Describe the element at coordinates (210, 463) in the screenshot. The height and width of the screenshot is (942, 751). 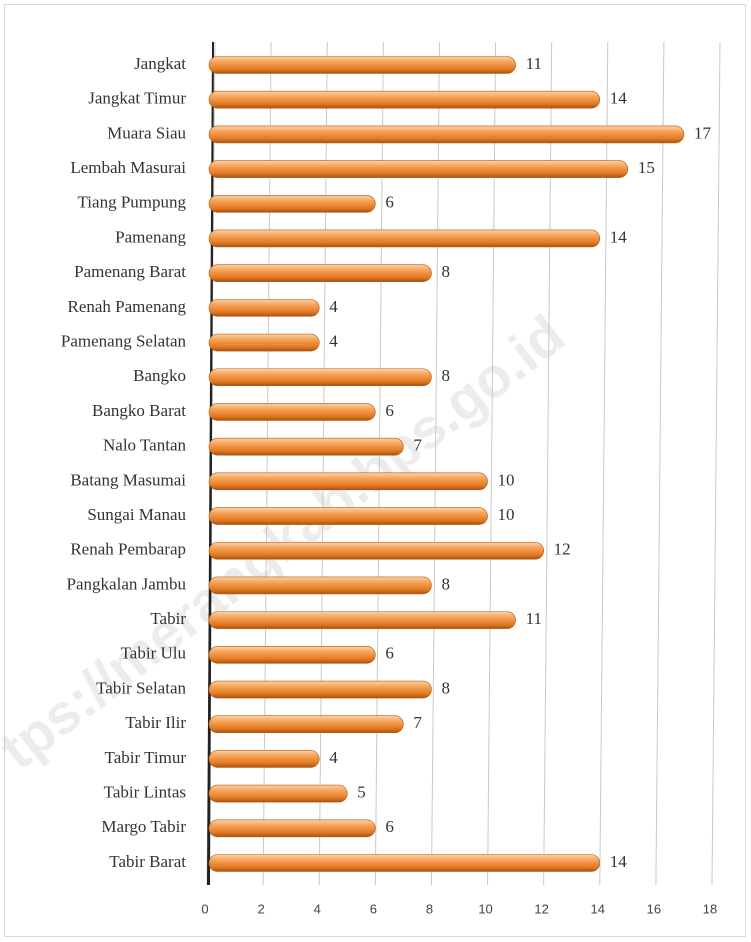
I see `side-wall` at that location.